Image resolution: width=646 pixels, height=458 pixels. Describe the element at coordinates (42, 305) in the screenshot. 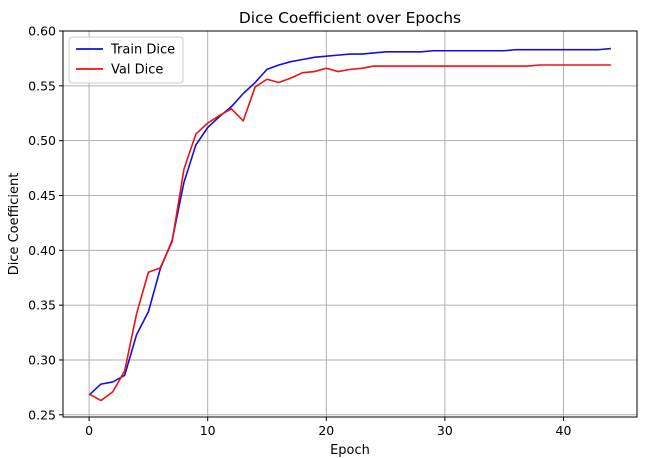

I see `y-tick-label: 0.35` at that location.